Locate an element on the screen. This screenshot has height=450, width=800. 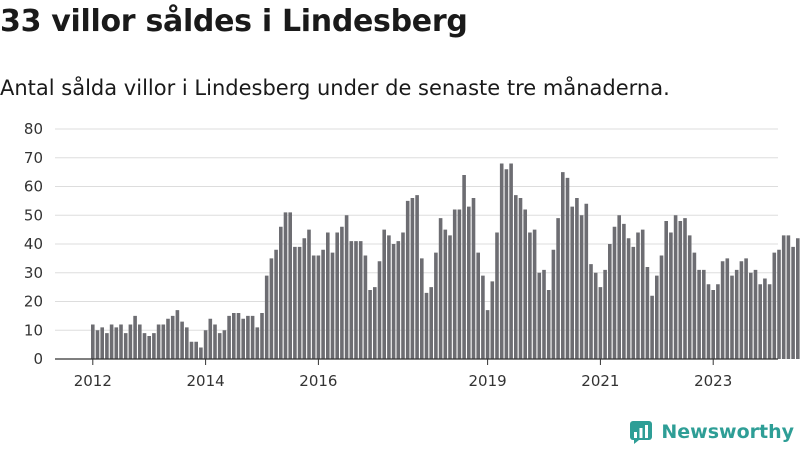
x-tick-label: 2019 is located at coordinates (488, 381).